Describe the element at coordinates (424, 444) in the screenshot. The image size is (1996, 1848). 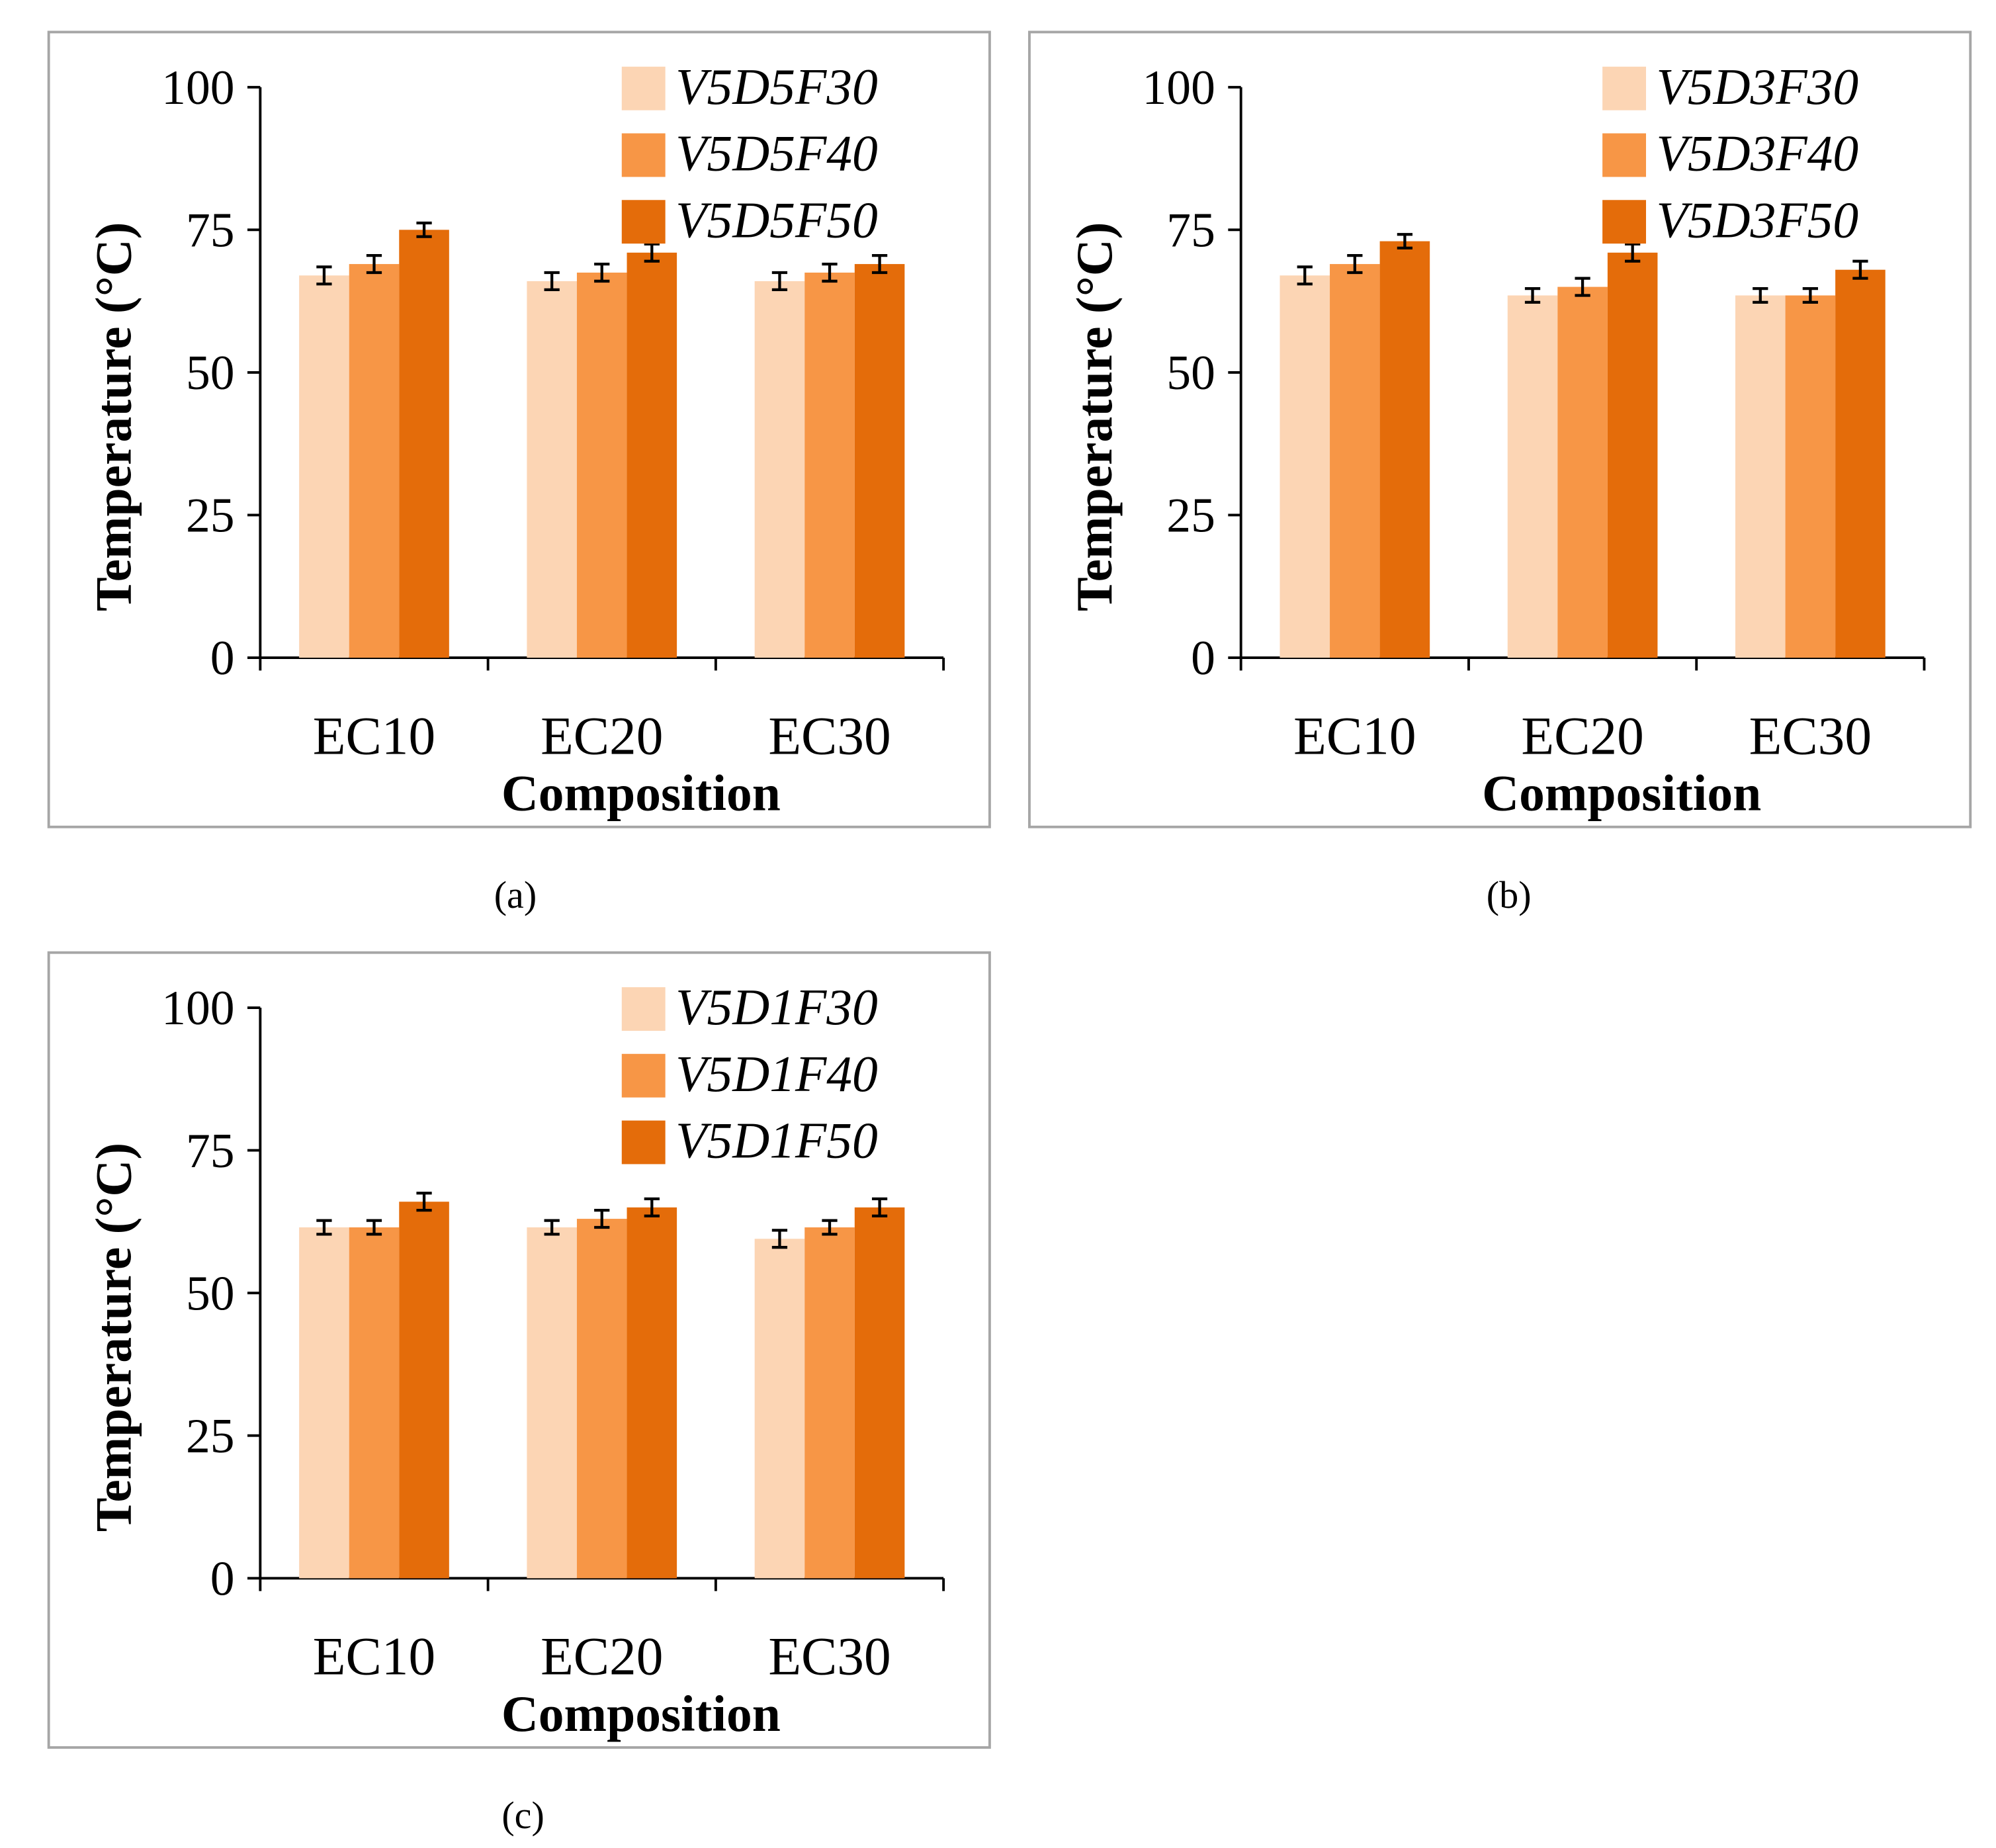
I see `bar-V5D5F50-EC10` at that location.